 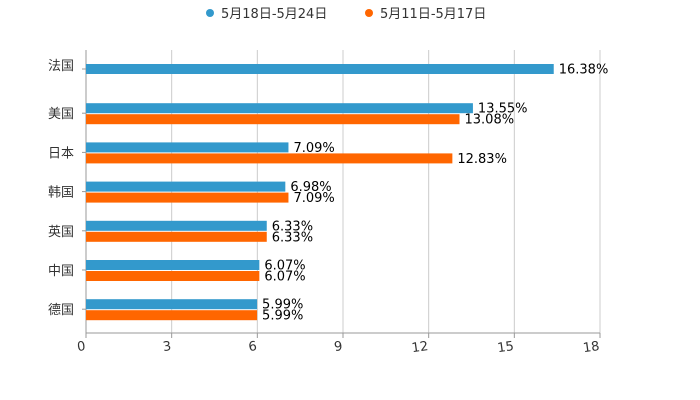 I want to click on x-tick-label-3: 3, so click(x=167, y=347).